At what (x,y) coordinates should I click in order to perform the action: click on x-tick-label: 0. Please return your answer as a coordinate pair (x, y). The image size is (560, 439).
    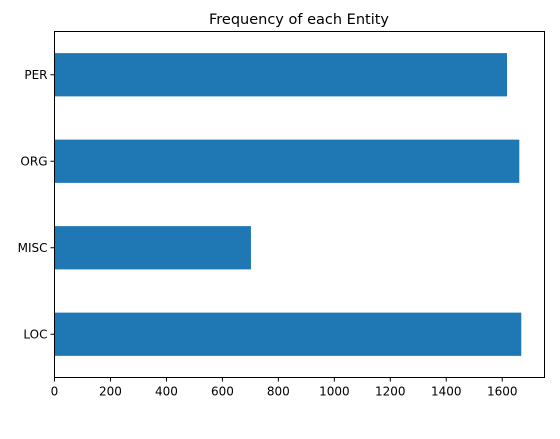
    Looking at the image, I should click on (55, 392).